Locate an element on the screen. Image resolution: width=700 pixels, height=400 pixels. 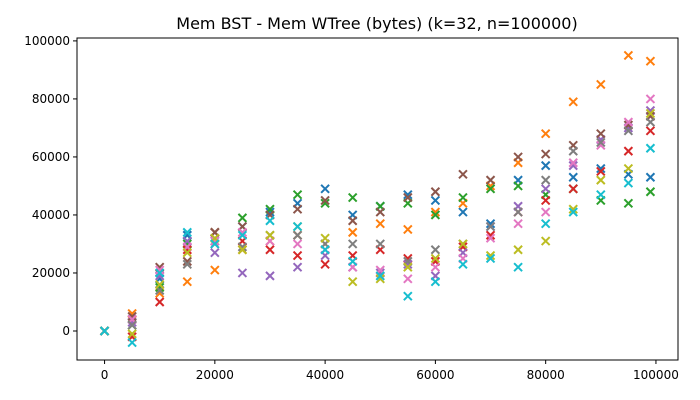
y-tick-label: 80000 is located at coordinates (51, 99).